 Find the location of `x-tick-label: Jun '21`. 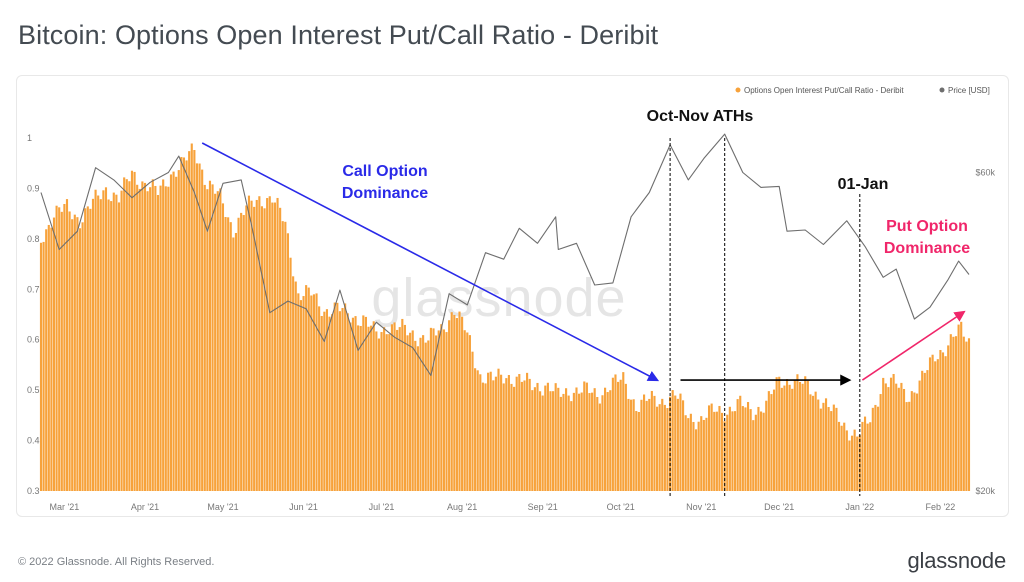

x-tick-label: Jun '21 is located at coordinates (303, 507).